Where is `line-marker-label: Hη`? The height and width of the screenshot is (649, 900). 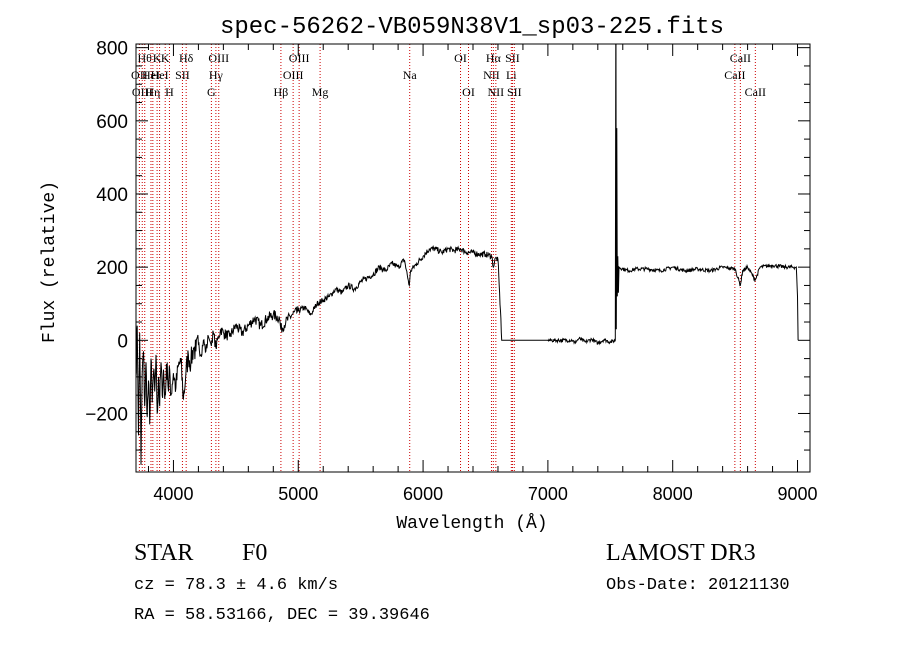 line-marker-label: Hη is located at coordinates (152, 92).